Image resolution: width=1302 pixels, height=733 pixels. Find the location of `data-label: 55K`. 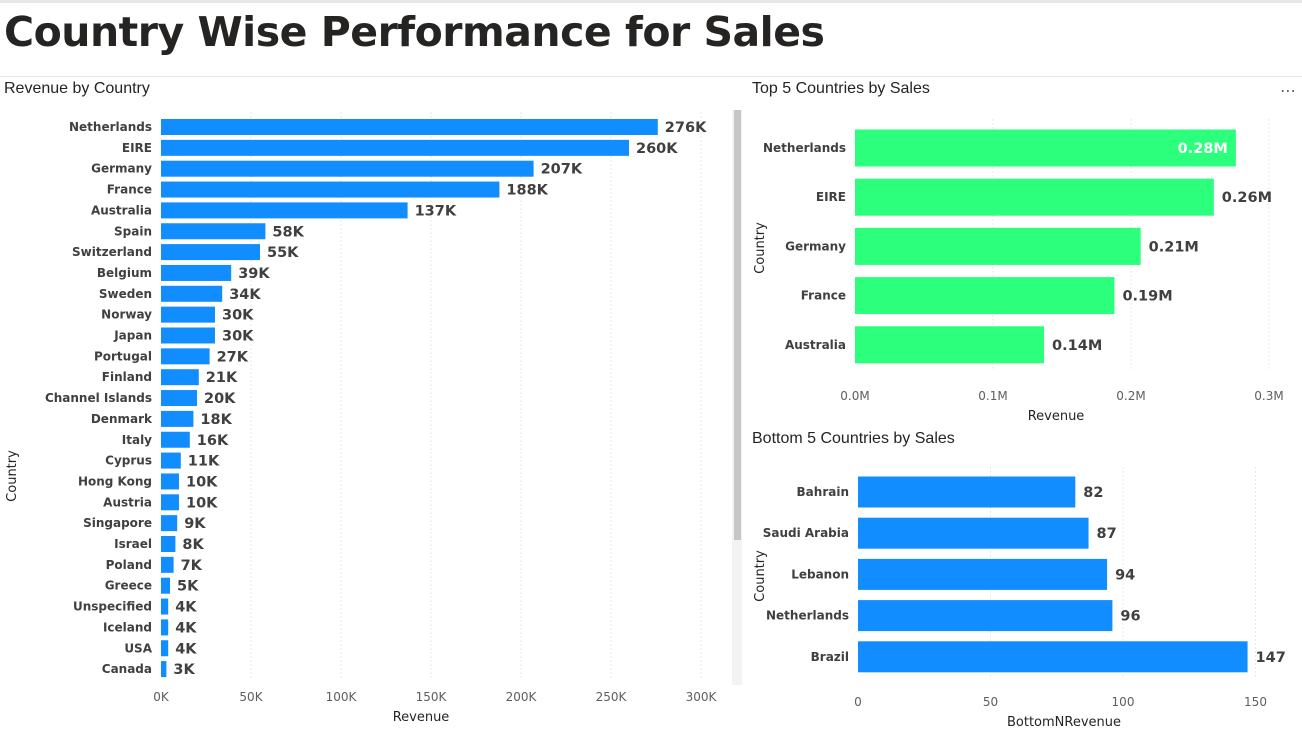

data-label: 55K is located at coordinates (283, 253).